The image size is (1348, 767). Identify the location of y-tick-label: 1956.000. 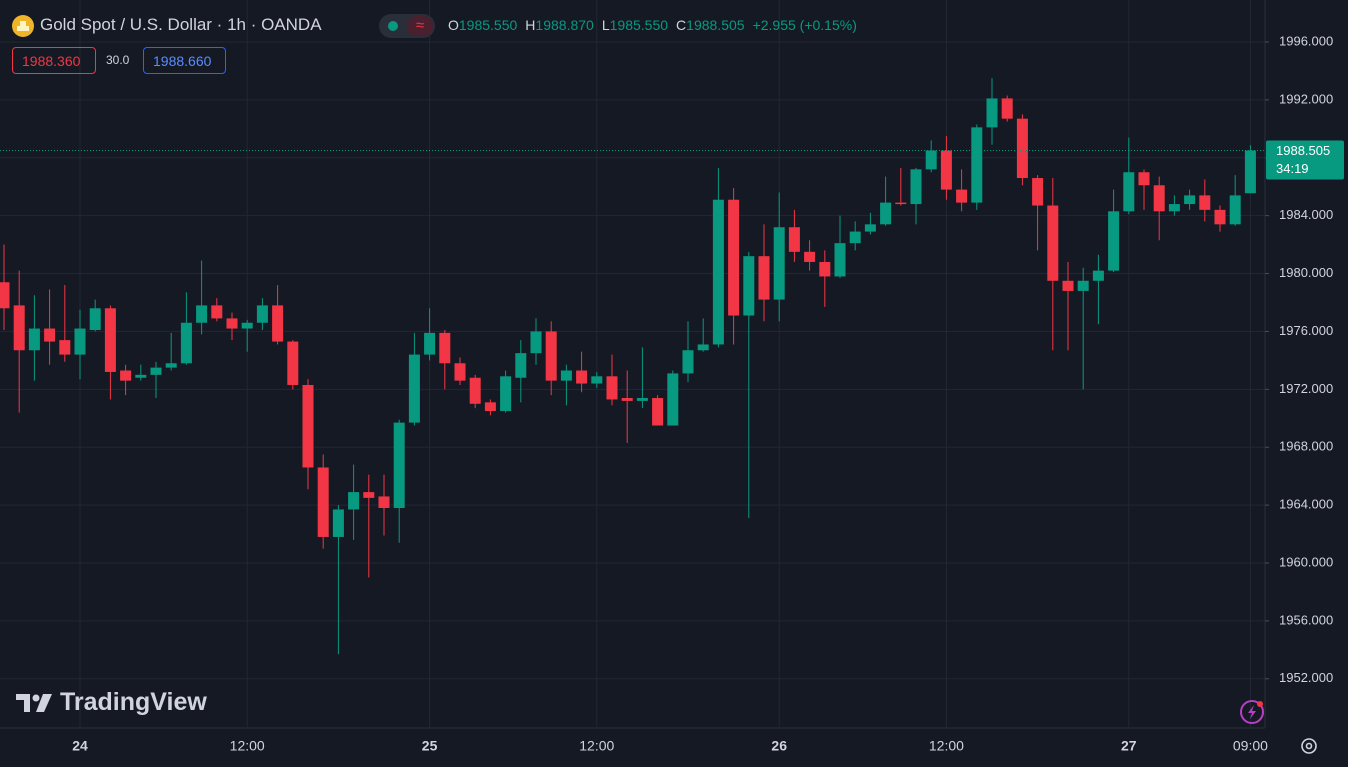
(1306, 619).